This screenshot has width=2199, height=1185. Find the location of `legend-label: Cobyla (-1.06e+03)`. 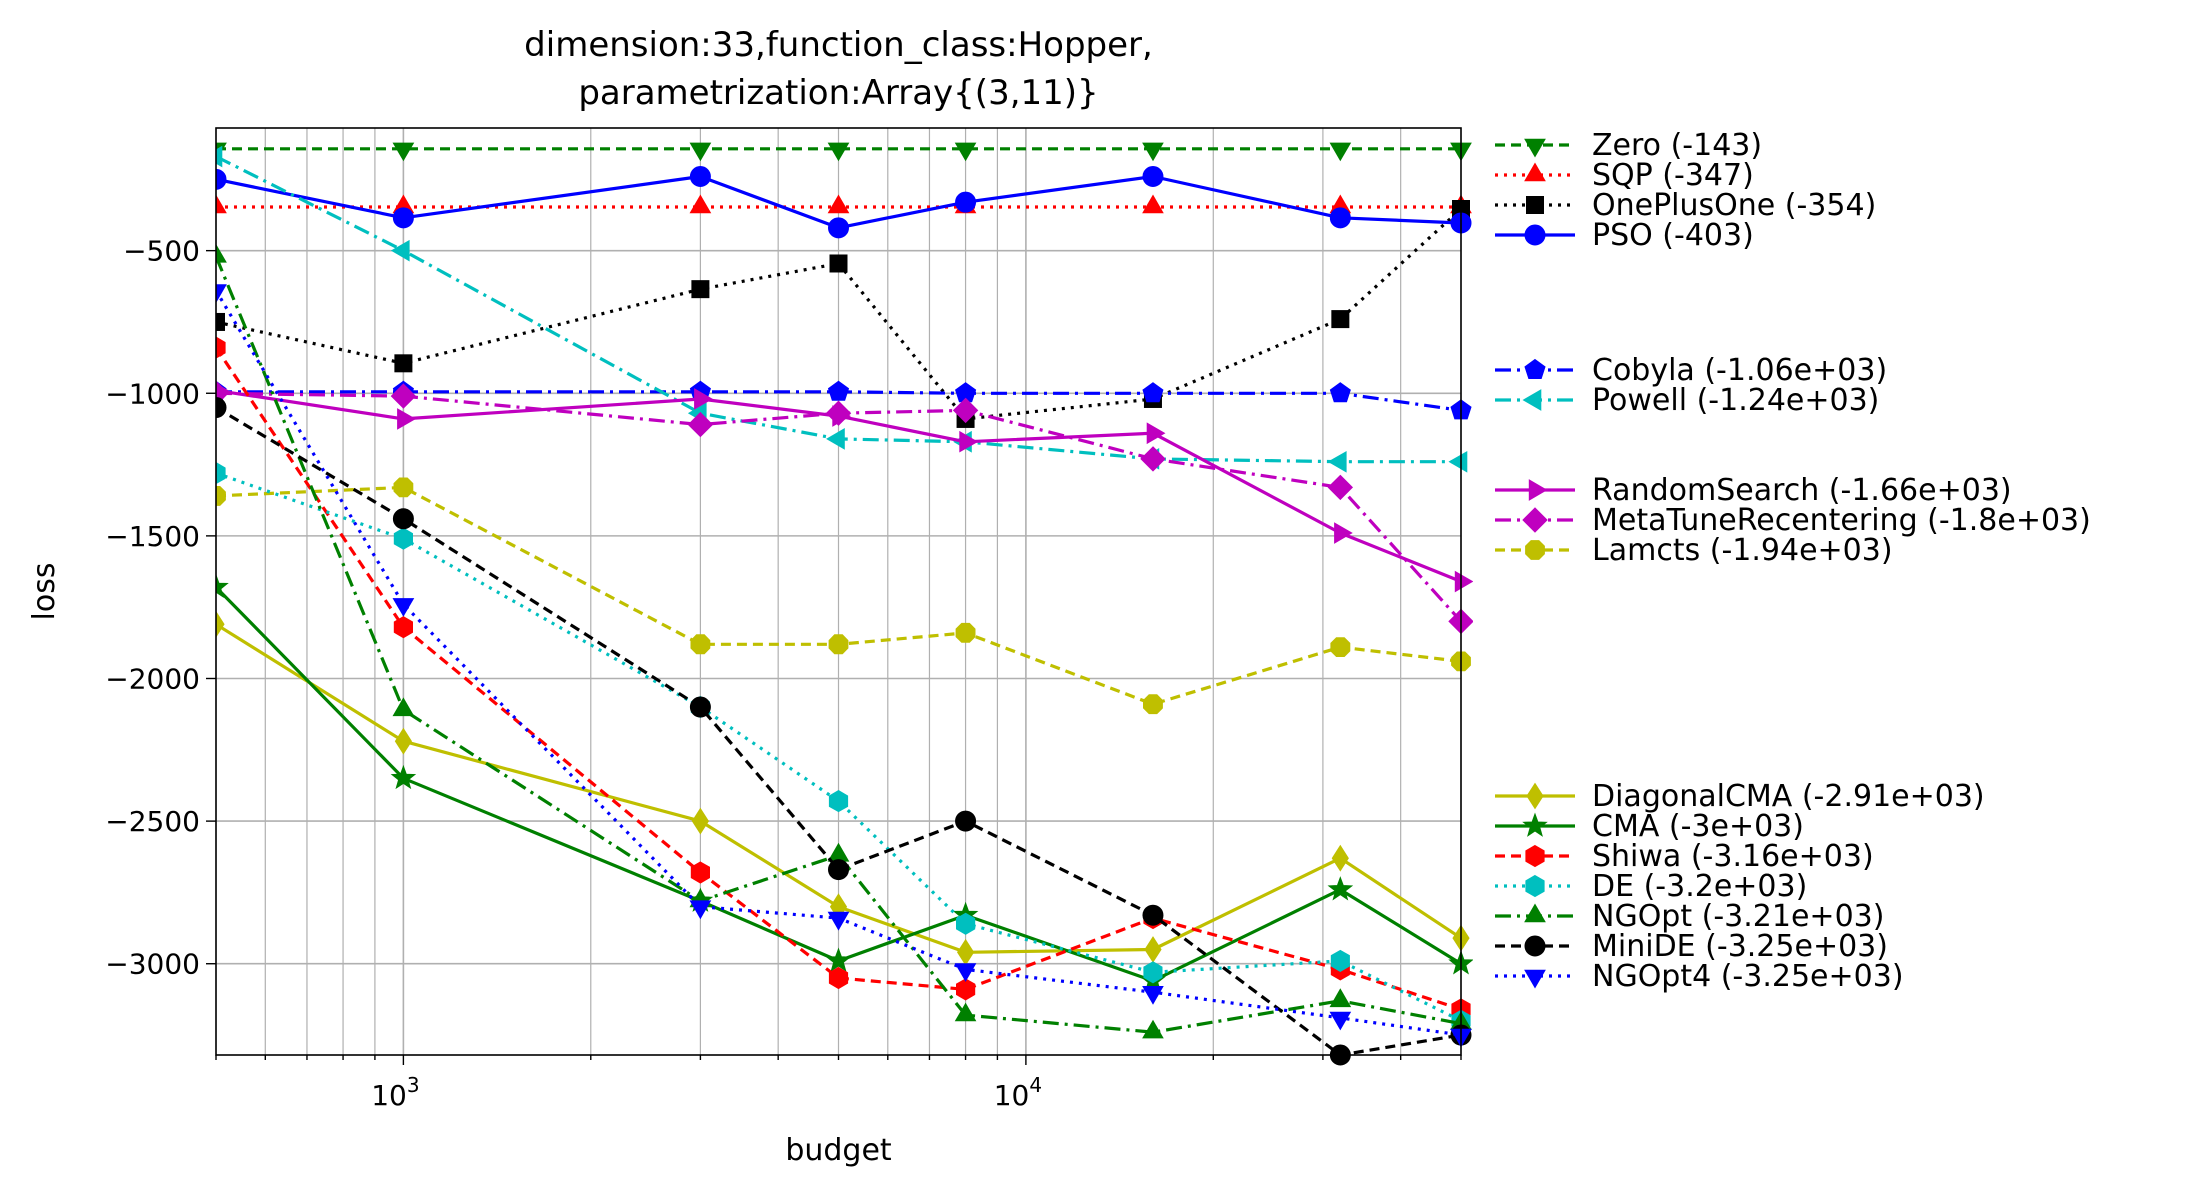

legend-label: Cobyla (-1.06e+03) is located at coordinates (1739, 370).